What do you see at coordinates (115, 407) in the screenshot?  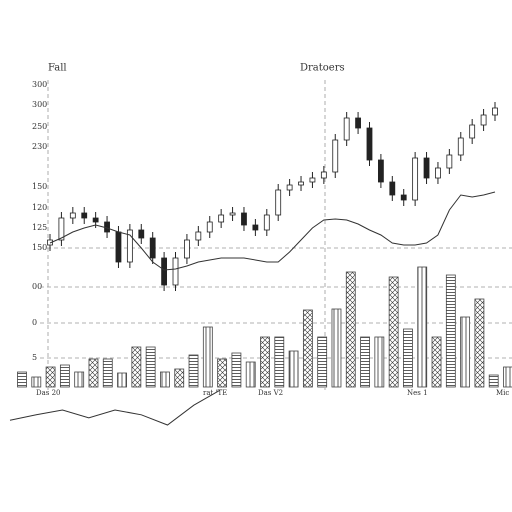 I see `line` at bounding box center [115, 407].